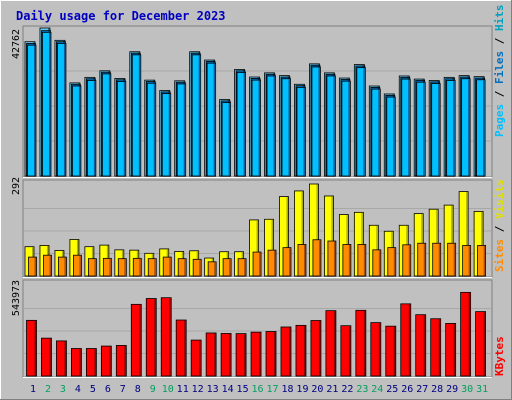  Describe the element at coordinates (364, 122) in the screenshot. I see `pages-bar-23-edge` at that location.